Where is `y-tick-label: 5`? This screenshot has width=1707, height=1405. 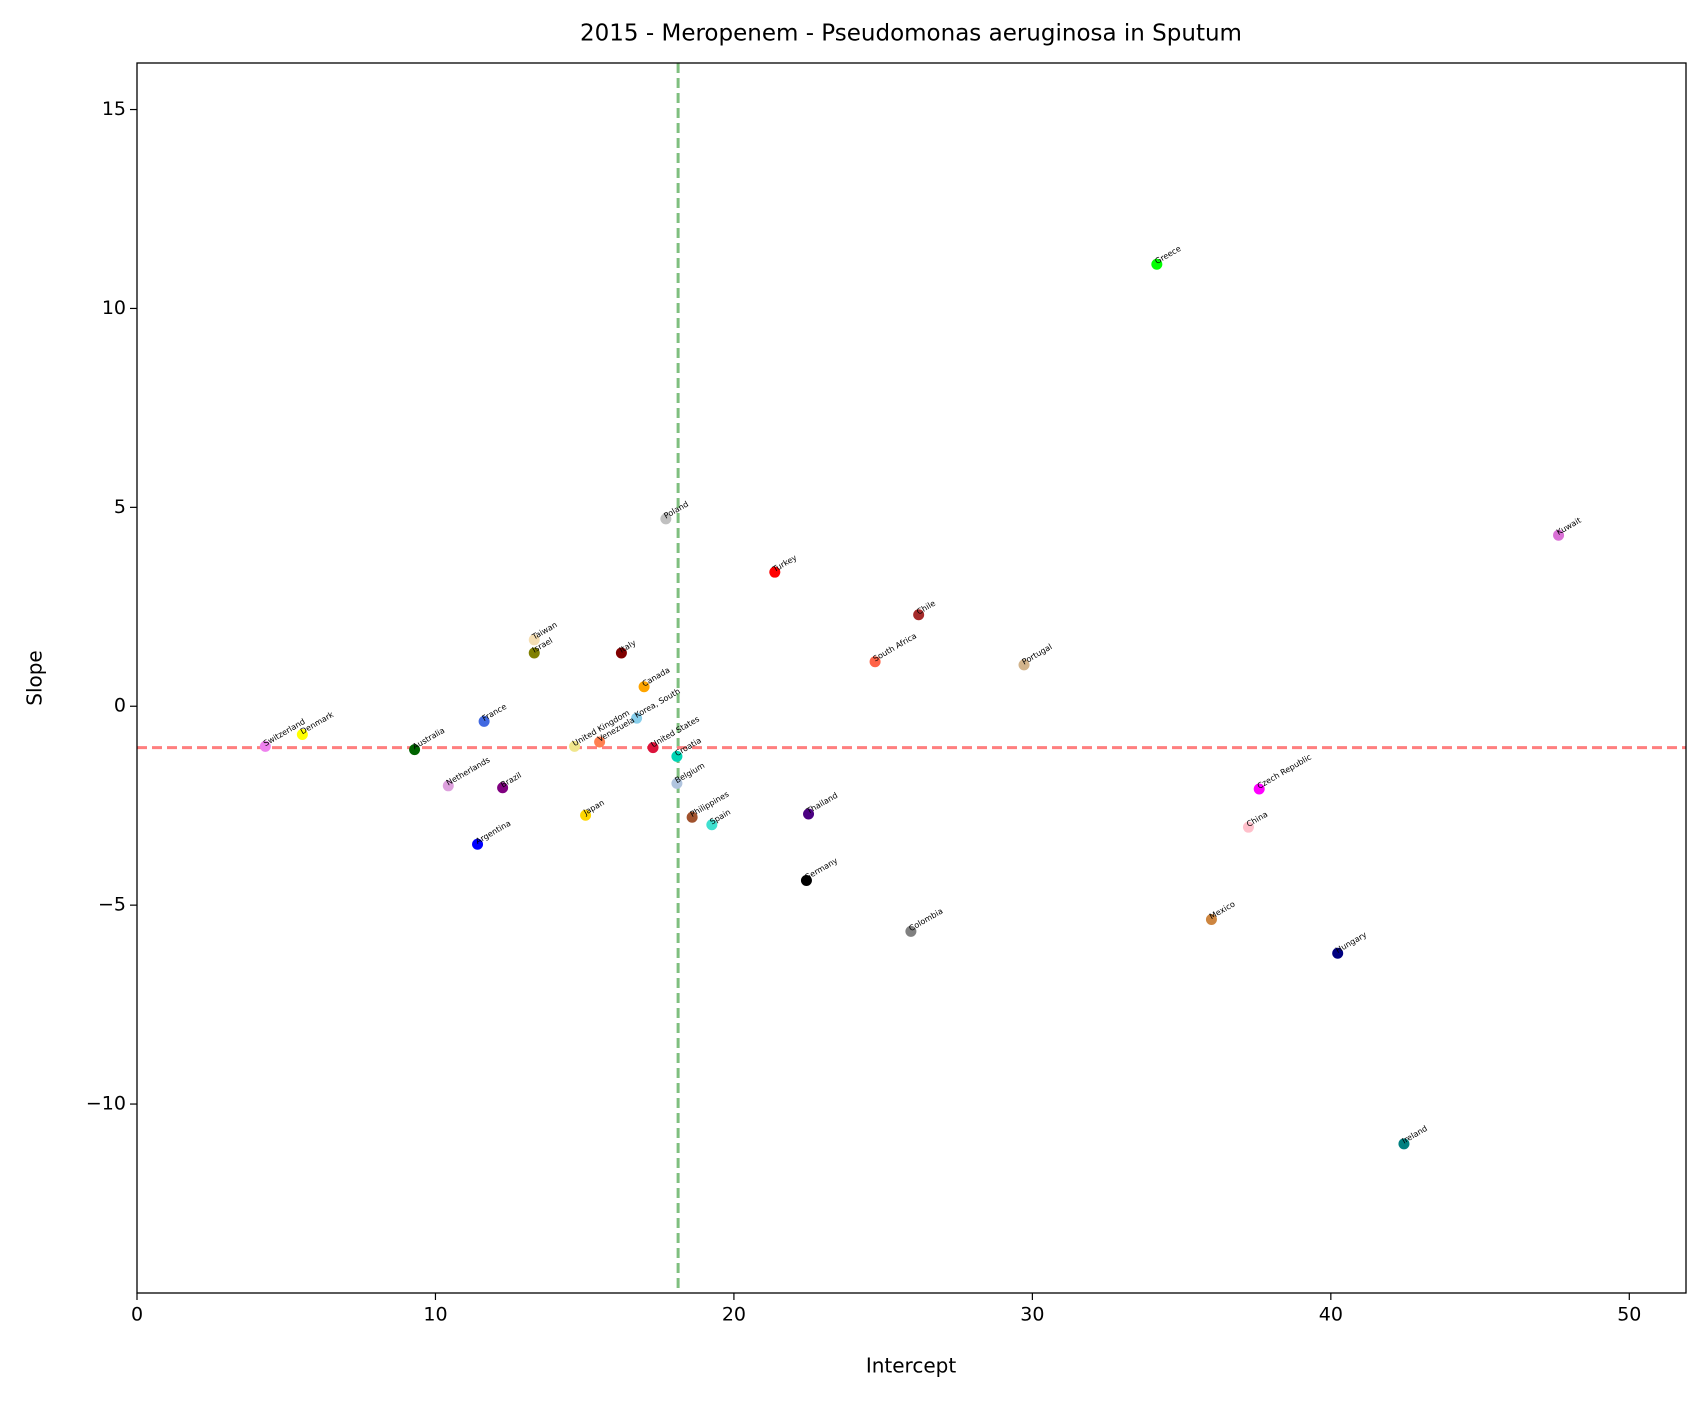
y-tick-label: 5 is located at coordinates (120, 507).